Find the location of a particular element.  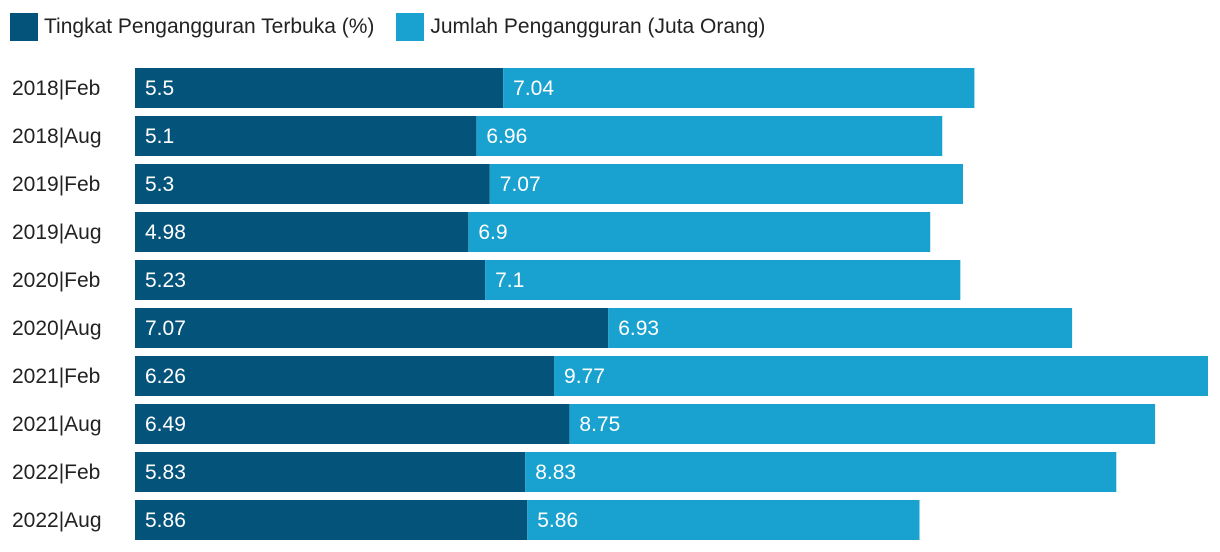

category-label: 2022|Aug is located at coordinates (57, 520).